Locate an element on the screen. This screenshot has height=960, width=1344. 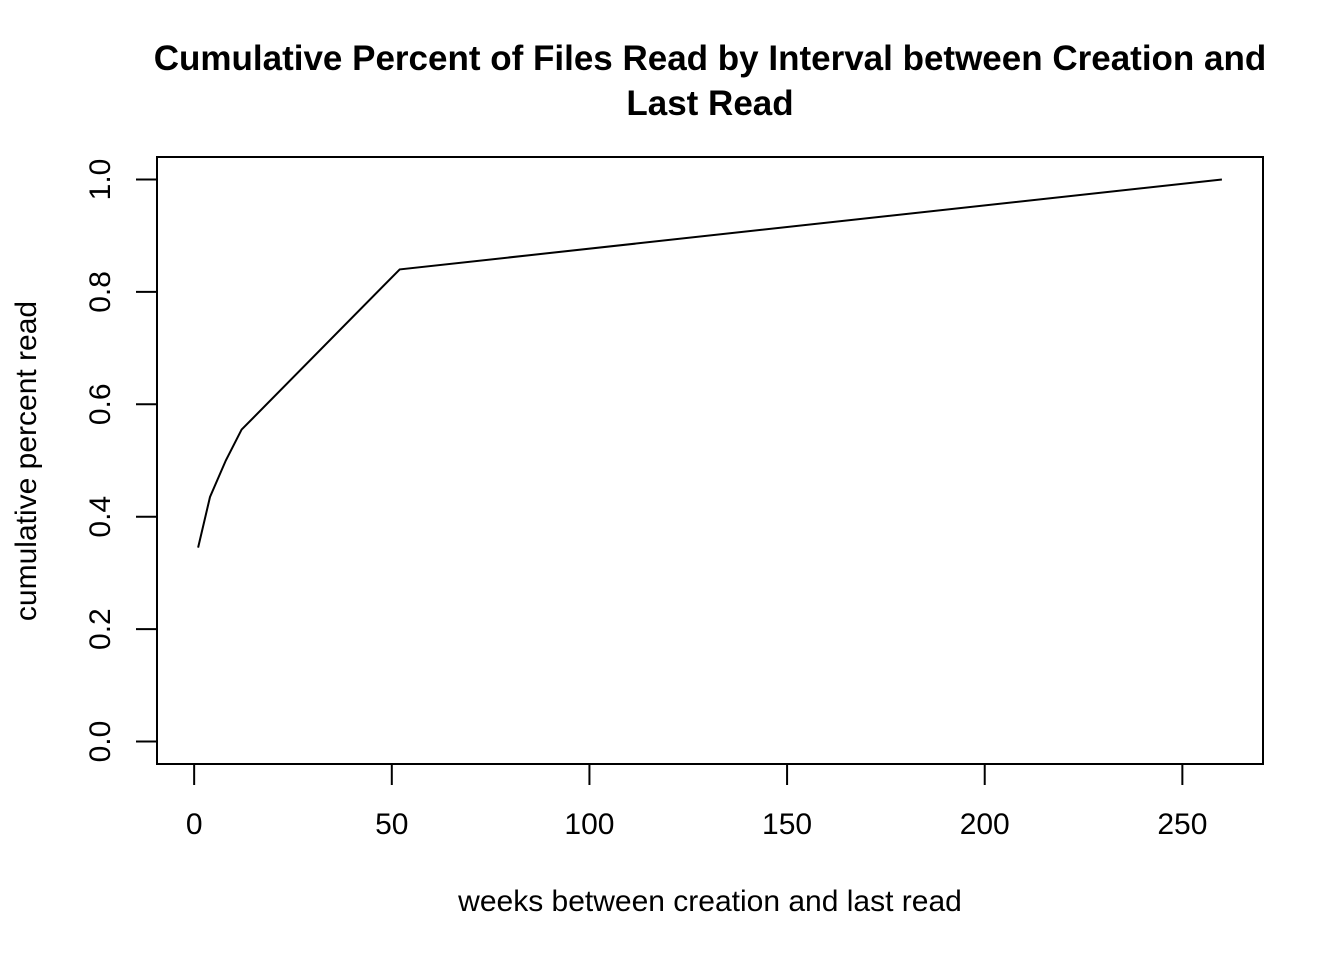
x-tick-label: 100 is located at coordinates (589, 824).